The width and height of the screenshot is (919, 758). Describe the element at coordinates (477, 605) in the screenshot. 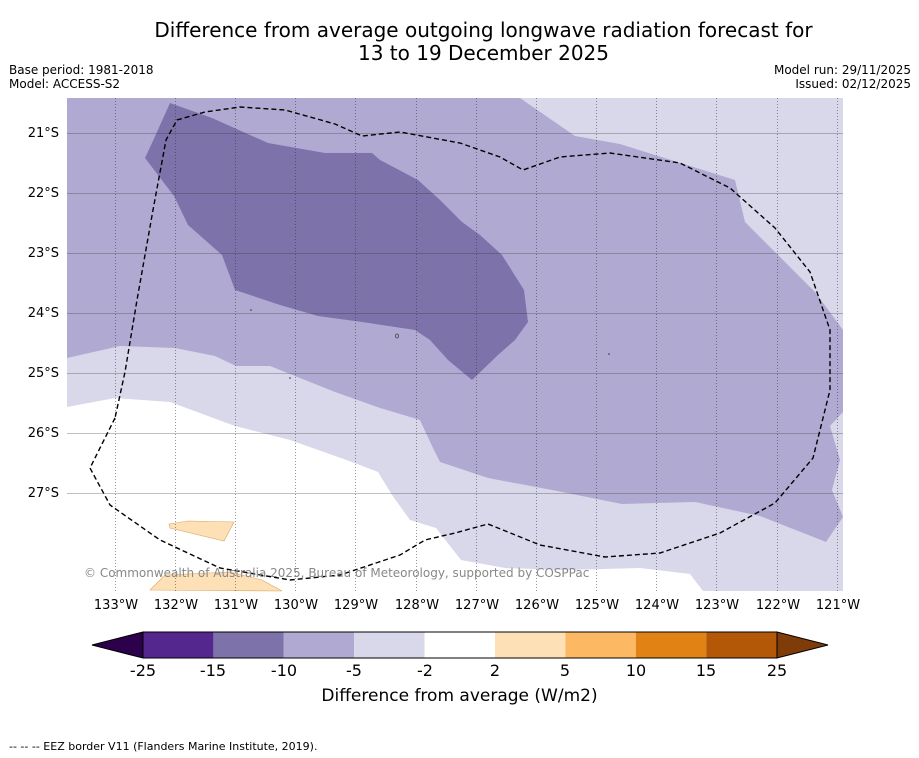

I see `lon-label-127w: 127°W` at that location.